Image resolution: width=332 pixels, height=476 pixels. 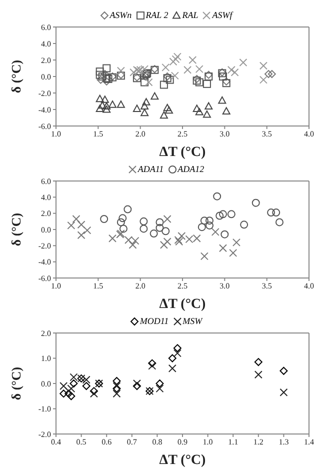 What do you see at coordinates (309, 442) in the screenshot?
I see `x-tick-label: 1.4` at bounding box center [309, 442].